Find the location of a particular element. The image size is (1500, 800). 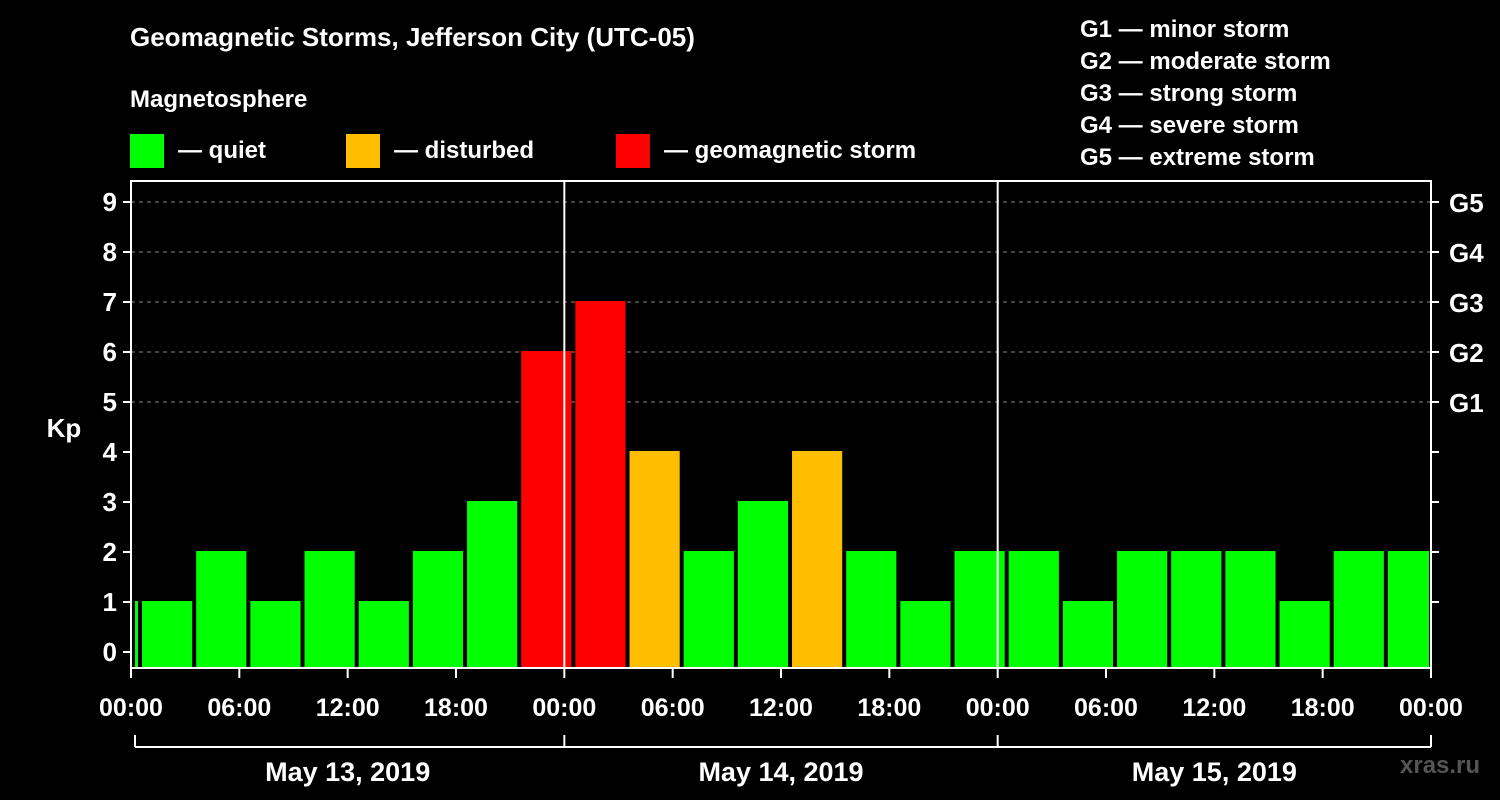

g-level-label: G4 is located at coordinates (1466, 253).